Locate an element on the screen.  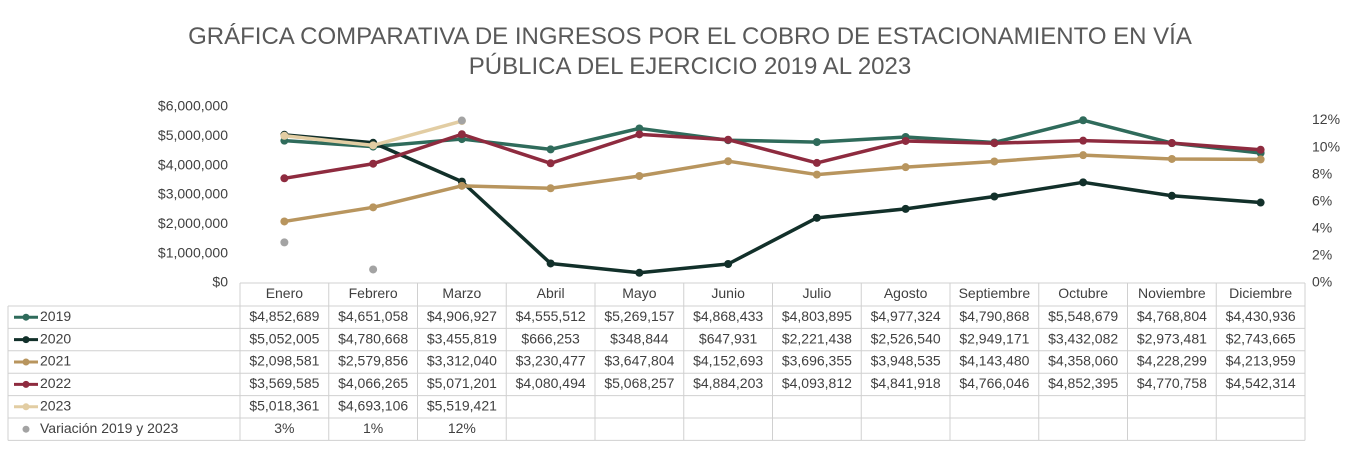
table-value: $3,948,535 is located at coordinates (906, 361).